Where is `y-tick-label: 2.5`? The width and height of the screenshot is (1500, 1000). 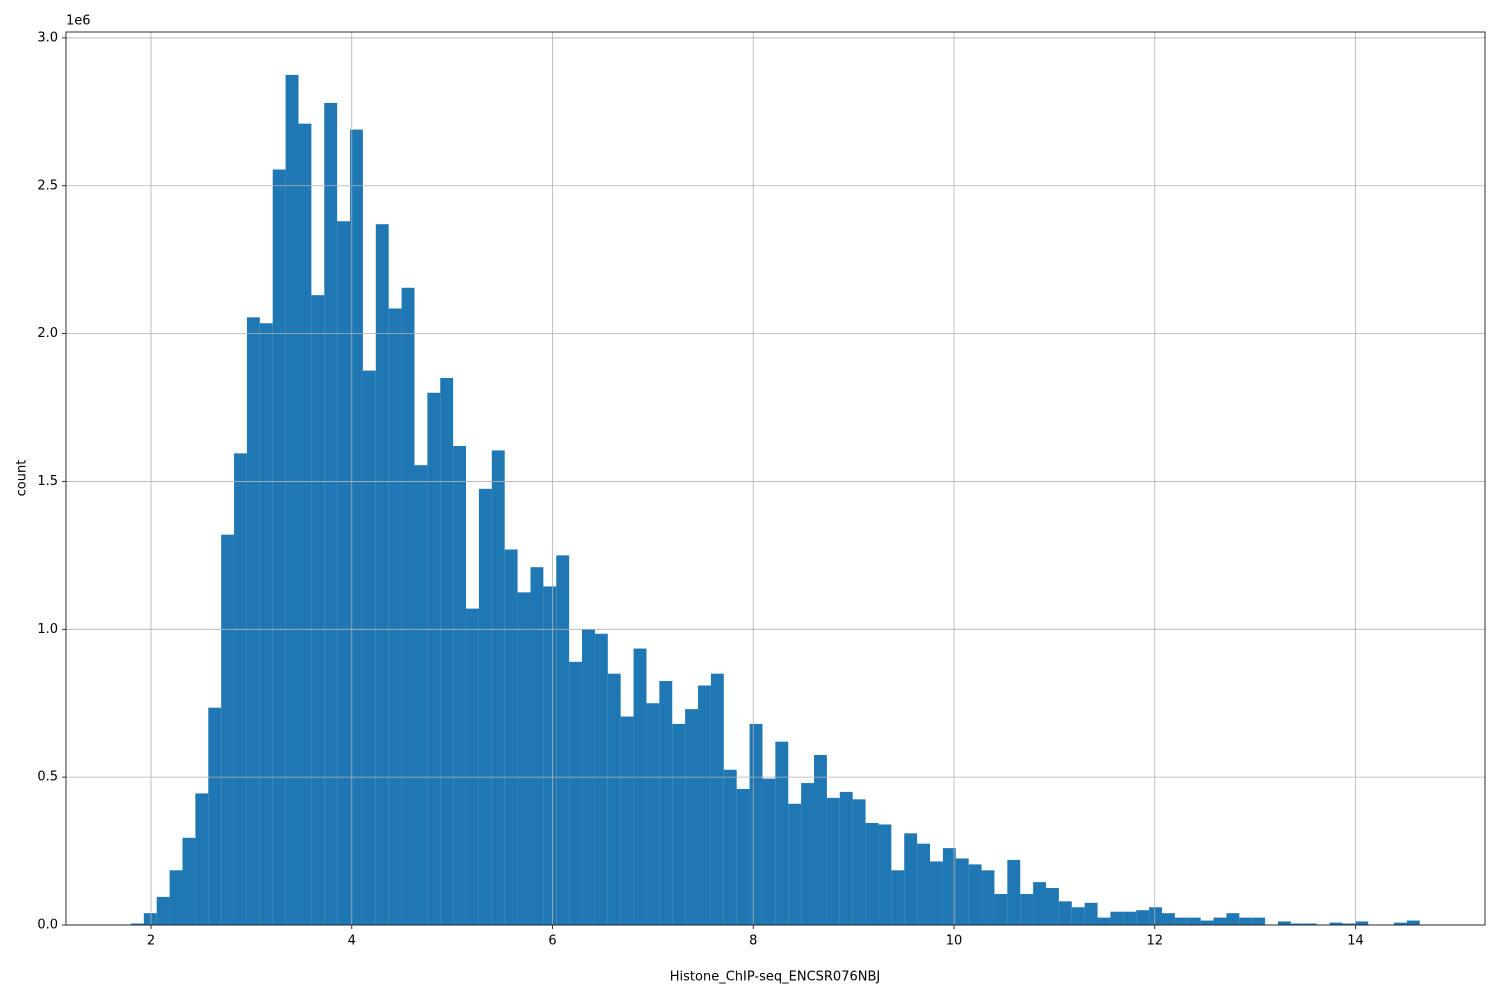 y-tick-label: 2.5 is located at coordinates (47, 185).